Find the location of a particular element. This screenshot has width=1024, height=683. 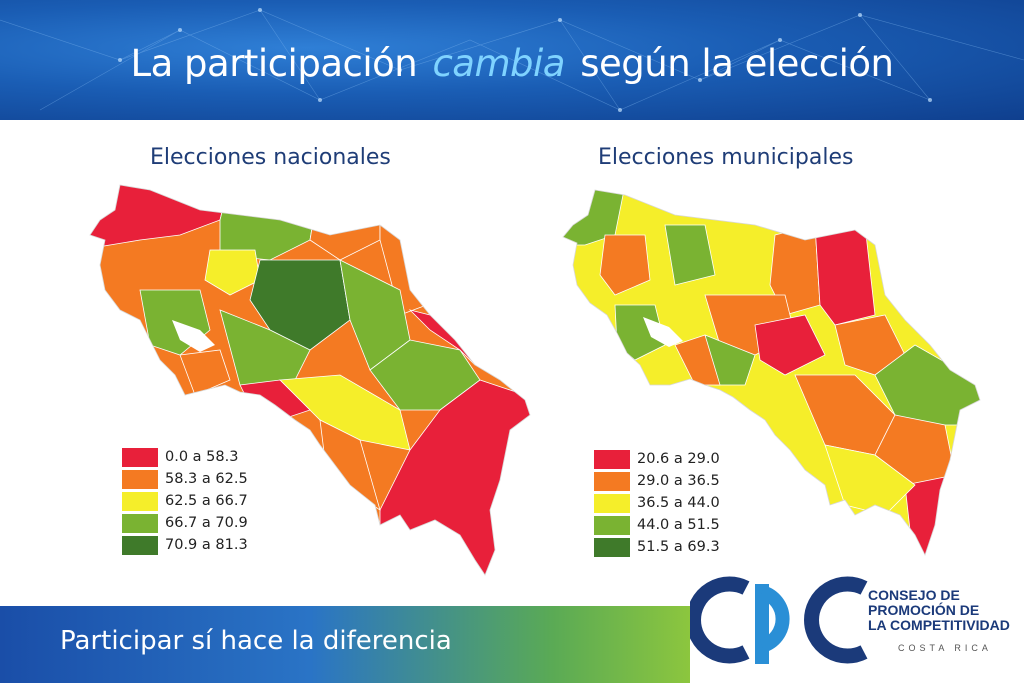

footer-slogan: Participar sí hace la diferencia is located at coordinates (256, 641).